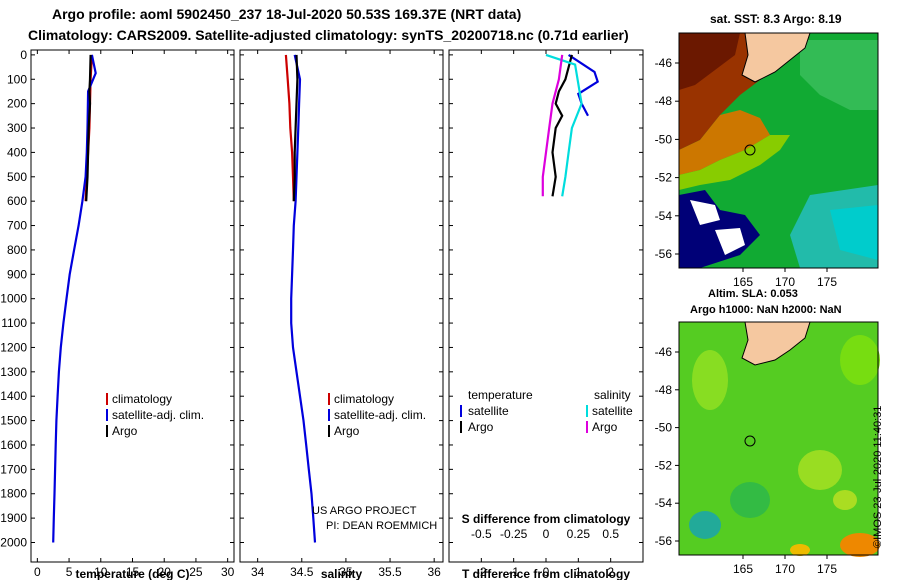  What do you see at coordinates (13, 518) in the screenshot?
I see `depth-tick-label: 1900` at bounding box center [13, 518].